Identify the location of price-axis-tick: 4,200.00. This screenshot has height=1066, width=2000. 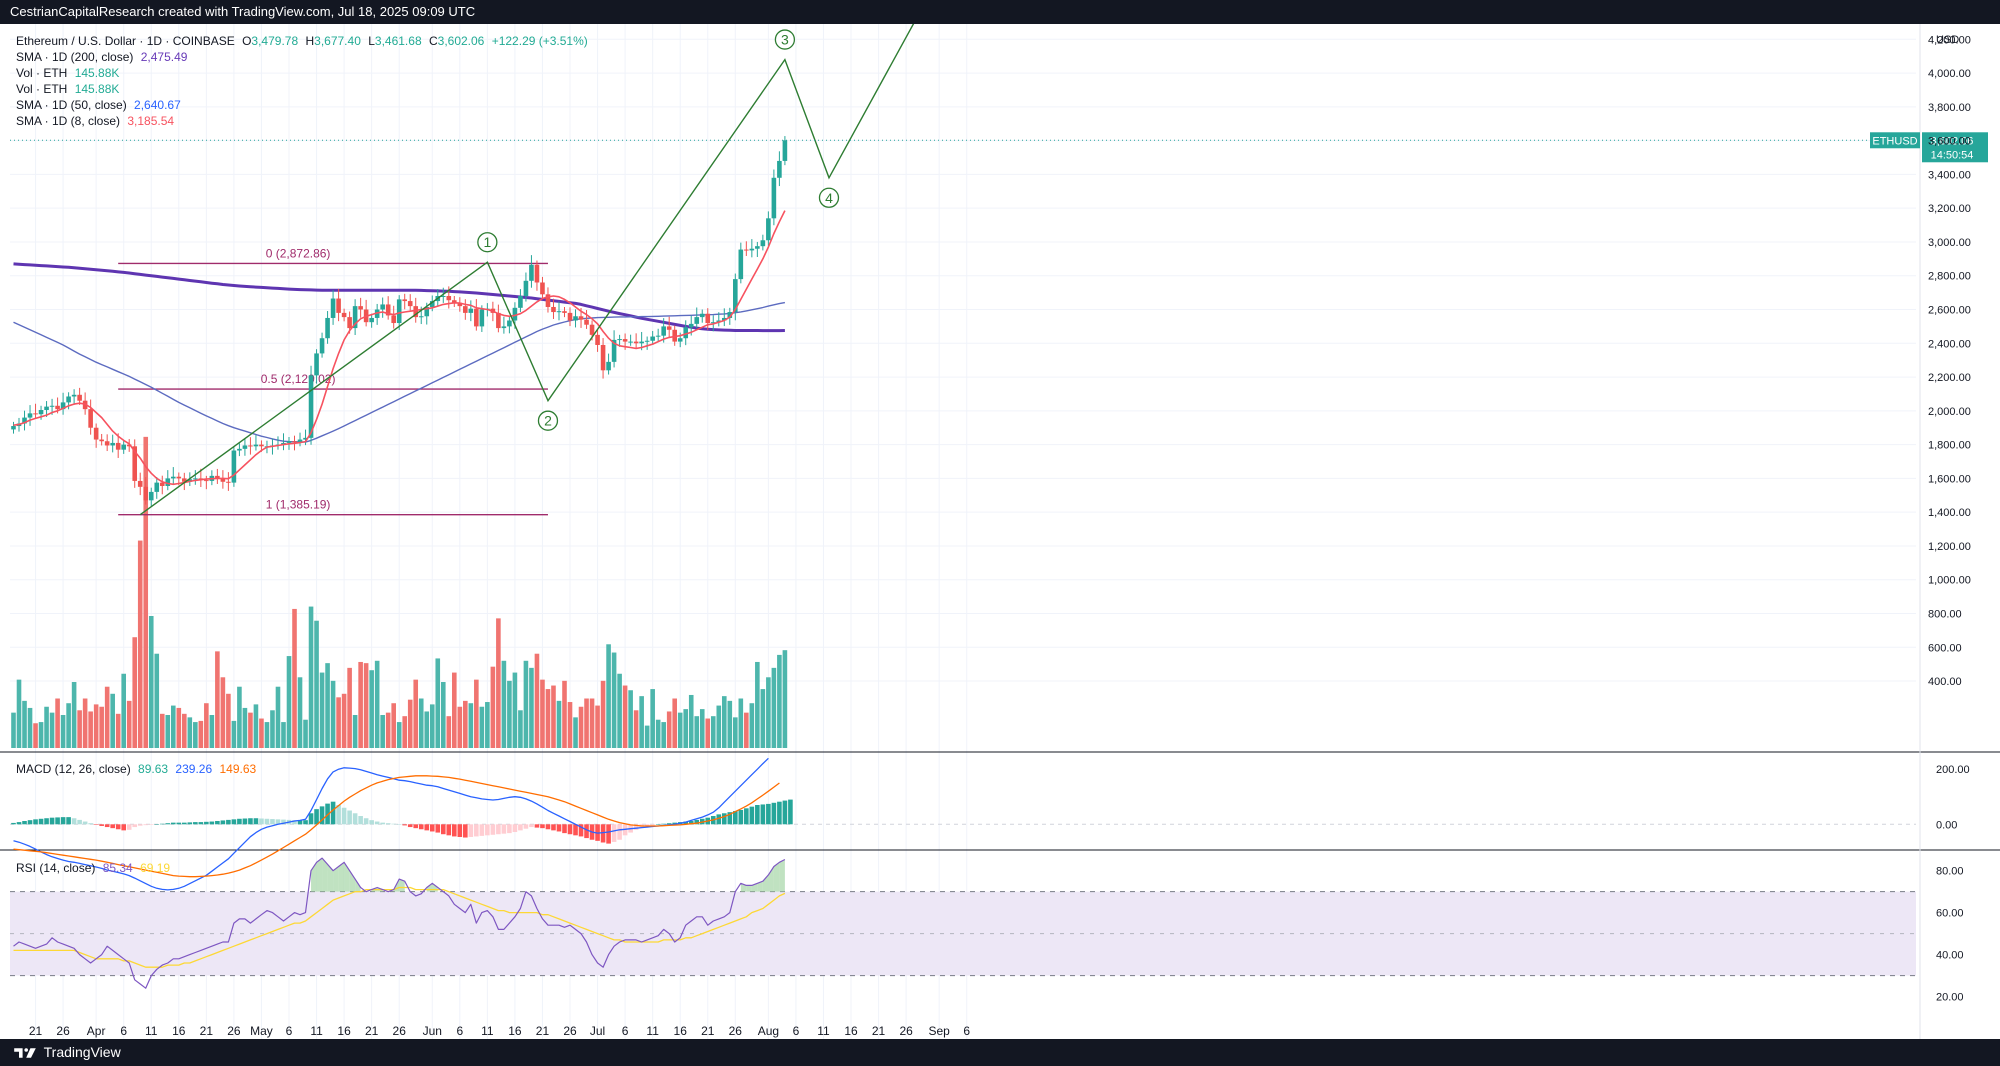
(1949, 40).